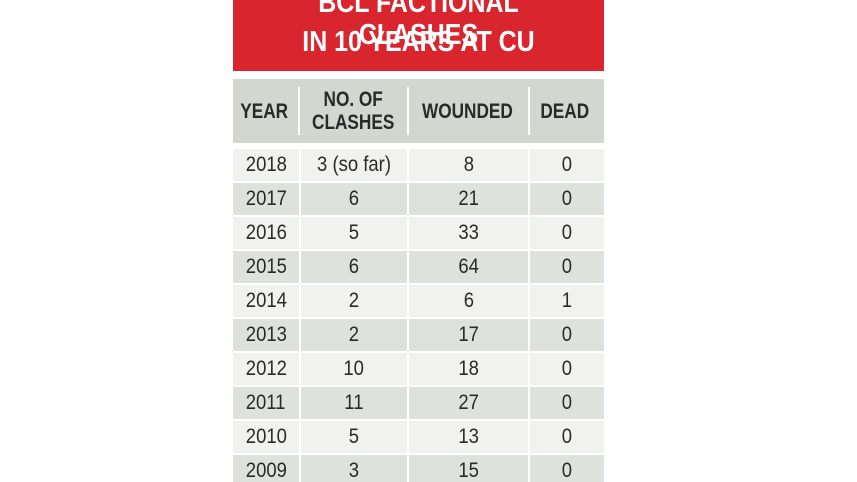 This screenshot has width=857, height=482. I want to click on cell-year-value: 2011, so click(266, 402).